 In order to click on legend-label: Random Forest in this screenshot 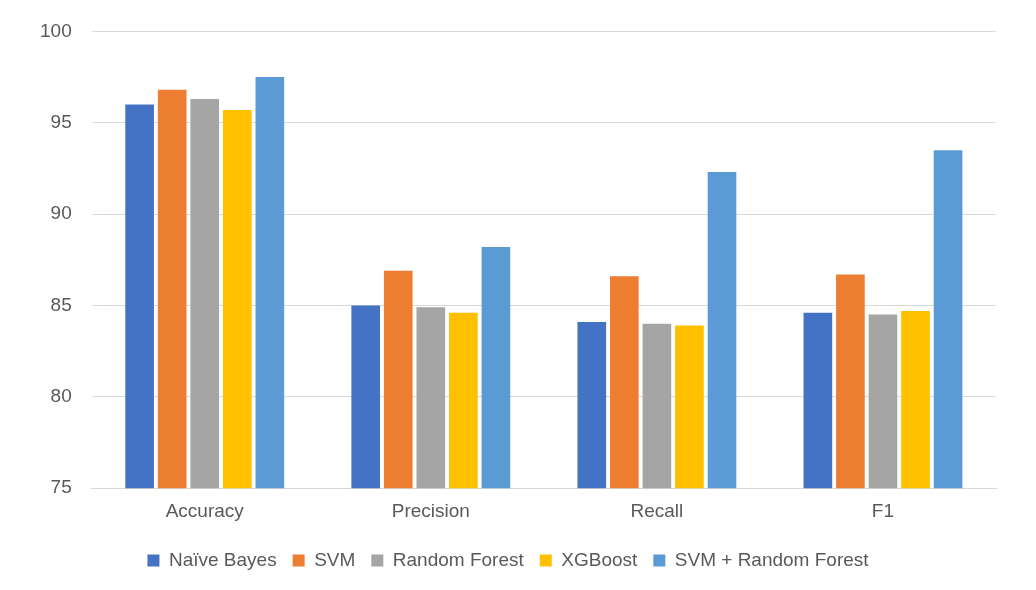, I will do `click(458, 559)`.